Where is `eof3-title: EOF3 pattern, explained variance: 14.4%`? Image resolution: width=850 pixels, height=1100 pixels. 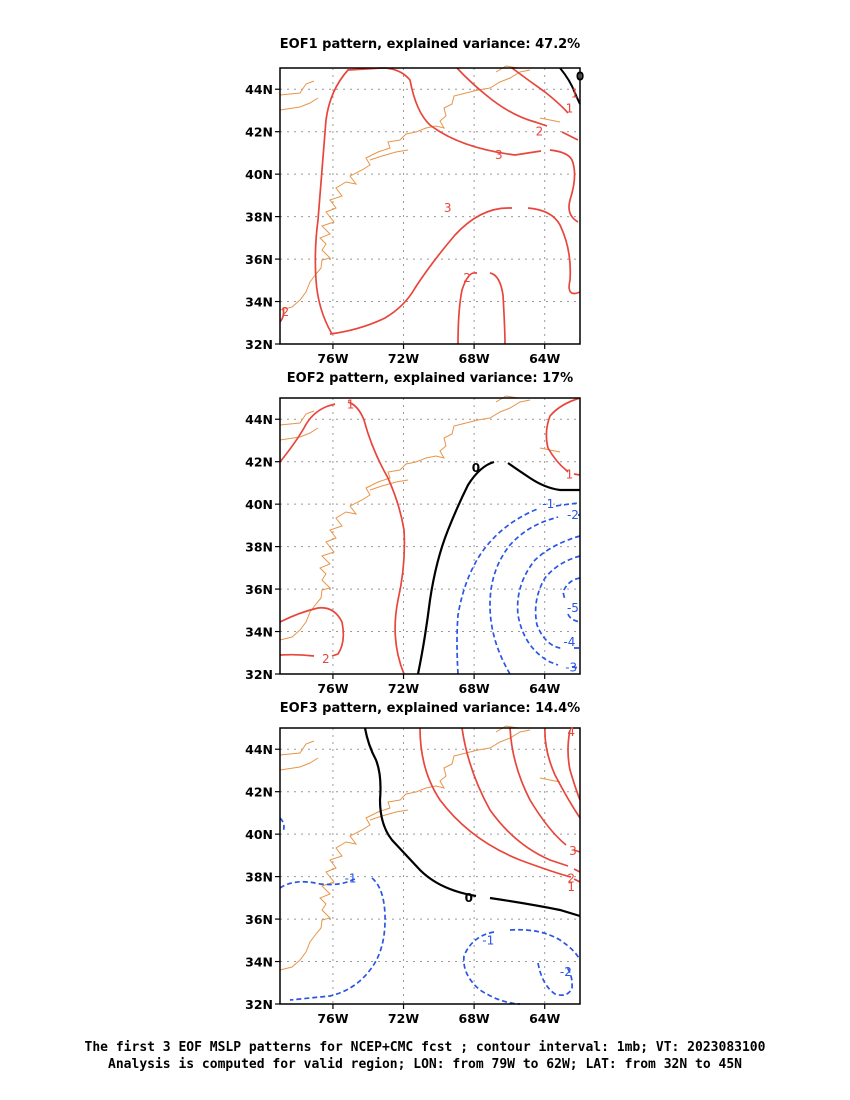
eof3-title: EOF3 pattern, explained variance: 14.4% is located at coordinates (430, 708).